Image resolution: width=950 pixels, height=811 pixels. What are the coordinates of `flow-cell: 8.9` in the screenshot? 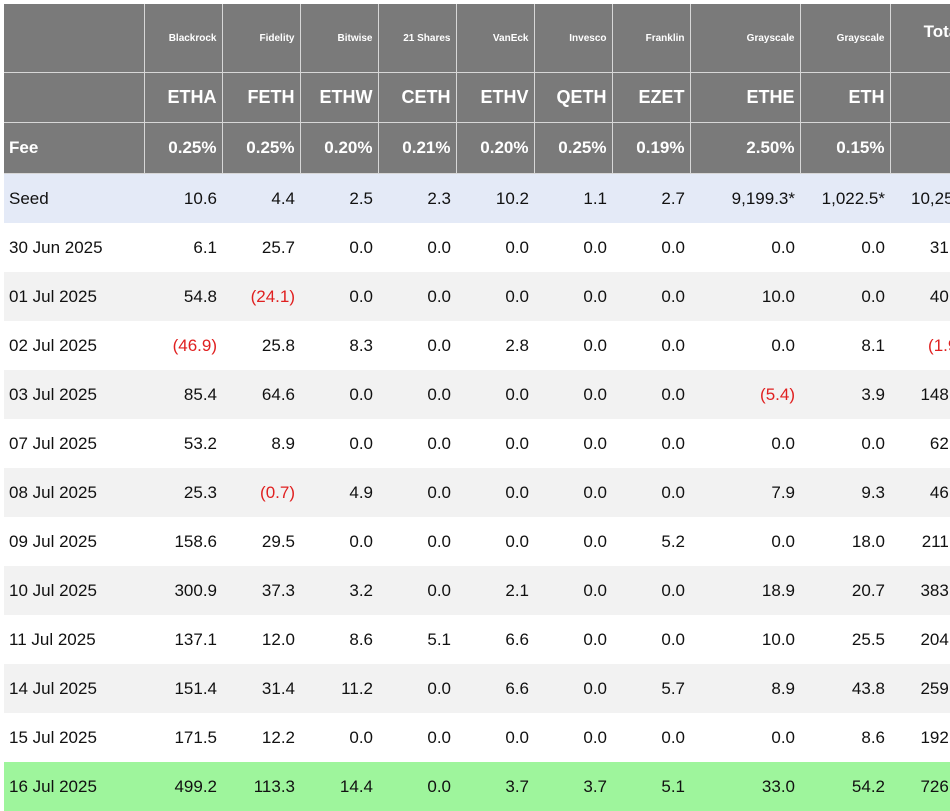 It's located at (745, 688).